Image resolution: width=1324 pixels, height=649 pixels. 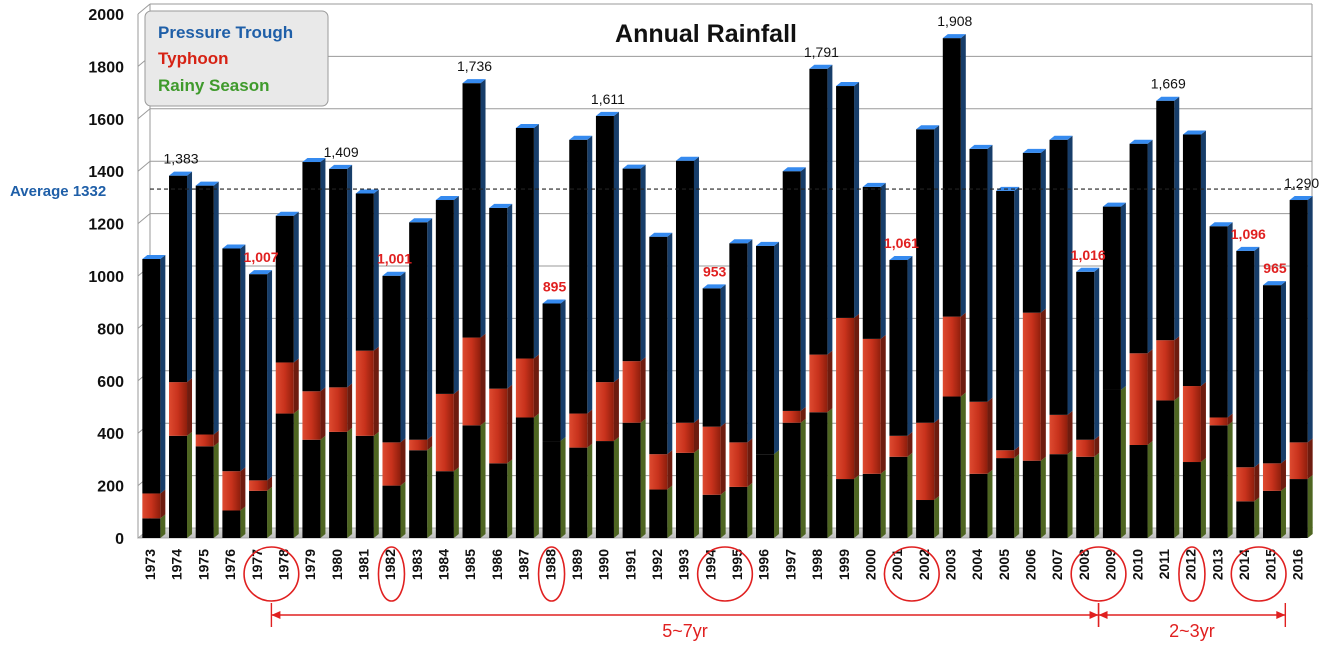 I want to click on total-label-2001: 1,061, so click(x=901, y=243).